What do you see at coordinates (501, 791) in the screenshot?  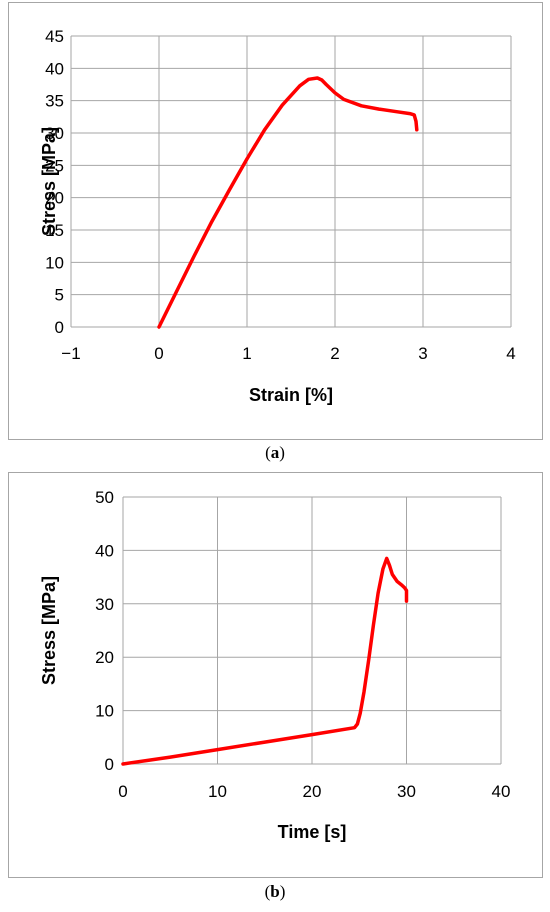 I see `chart-b-x-tick-label: 40` at bounding box center [501, 791].